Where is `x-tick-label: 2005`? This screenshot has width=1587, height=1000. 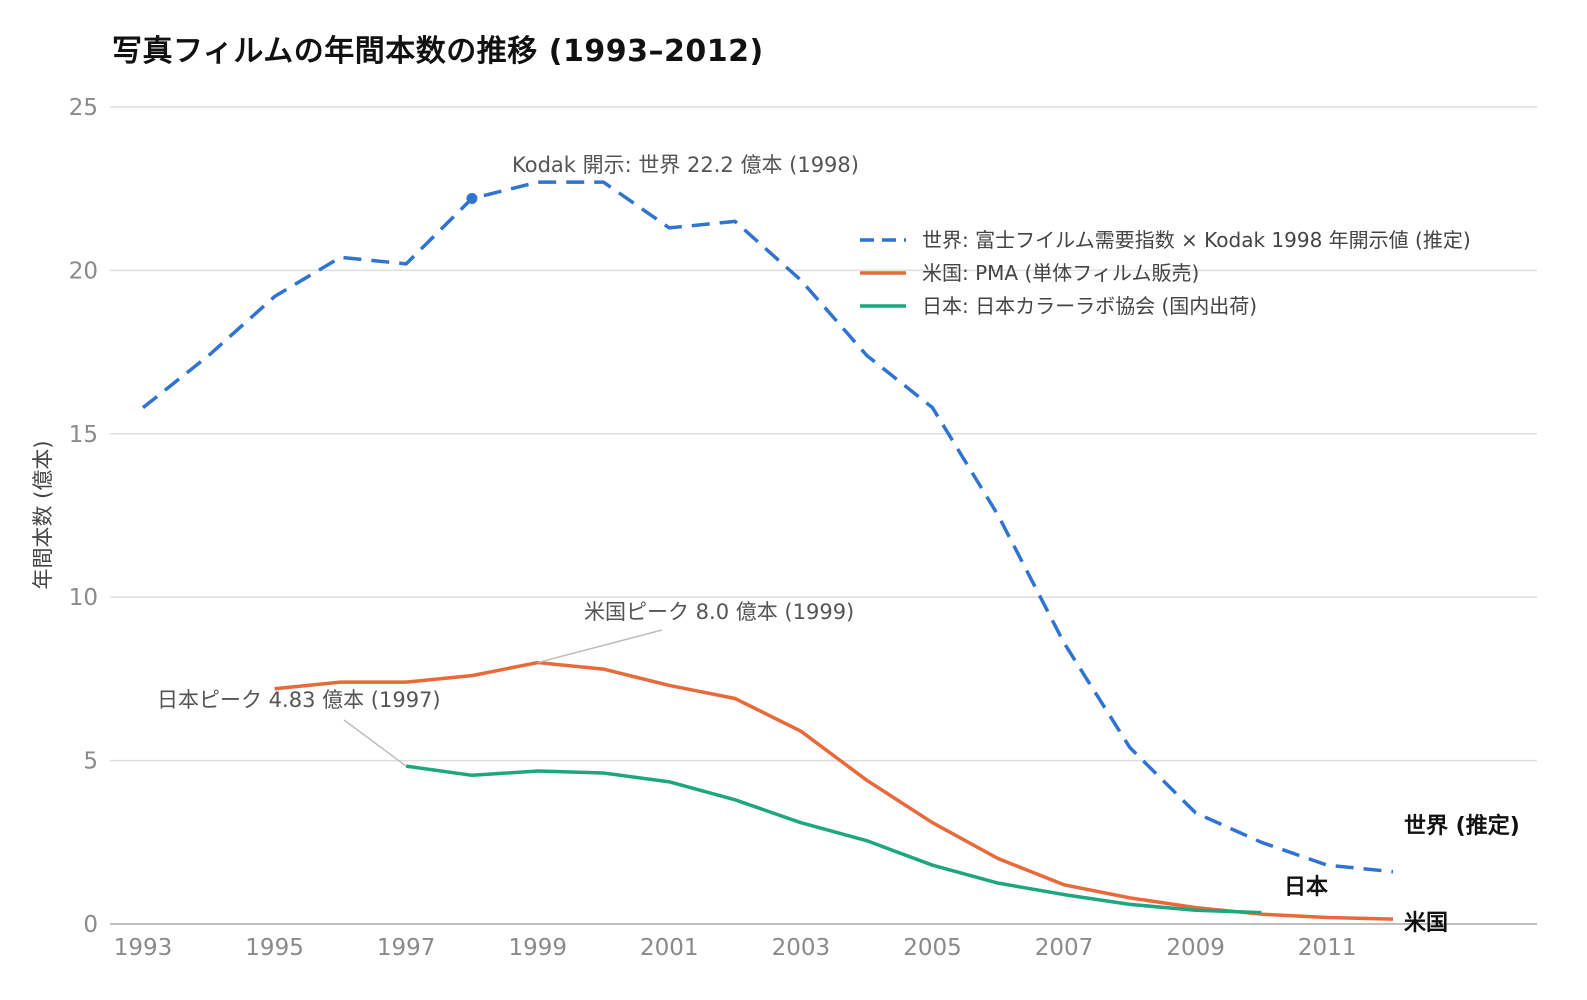 x-tick-label: 2005 is located at coordinates (932, 948).